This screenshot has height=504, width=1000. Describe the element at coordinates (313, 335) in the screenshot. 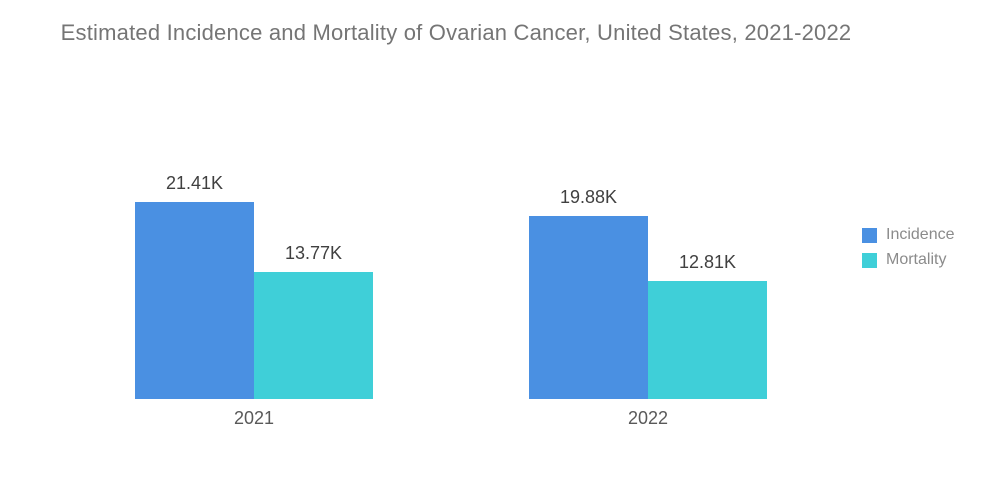

I see `bar-mortality-2021` at that location.